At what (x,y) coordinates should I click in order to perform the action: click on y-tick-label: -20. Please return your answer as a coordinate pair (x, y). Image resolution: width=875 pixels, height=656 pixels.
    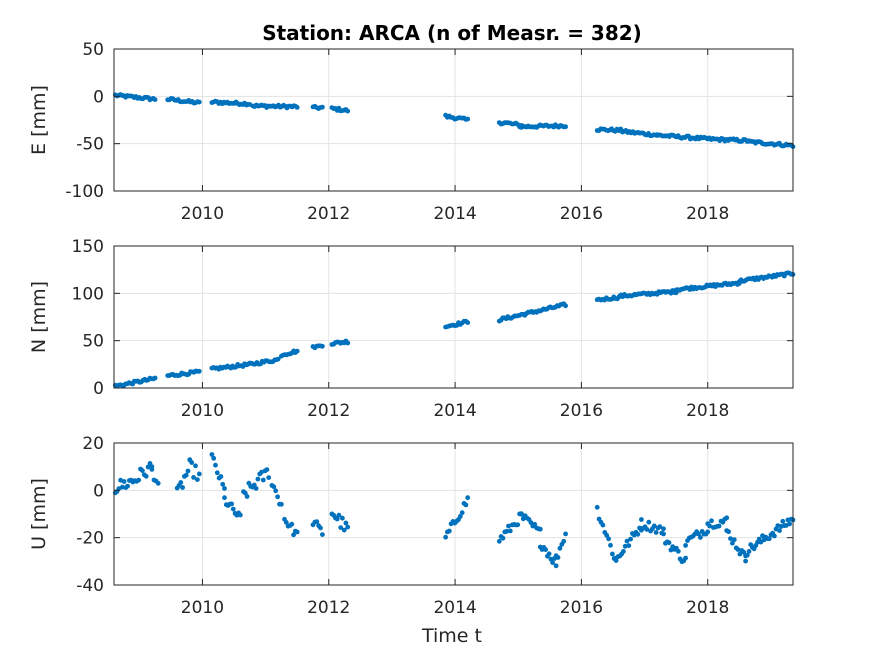
    Looking at the image, I should click on (90, 539).